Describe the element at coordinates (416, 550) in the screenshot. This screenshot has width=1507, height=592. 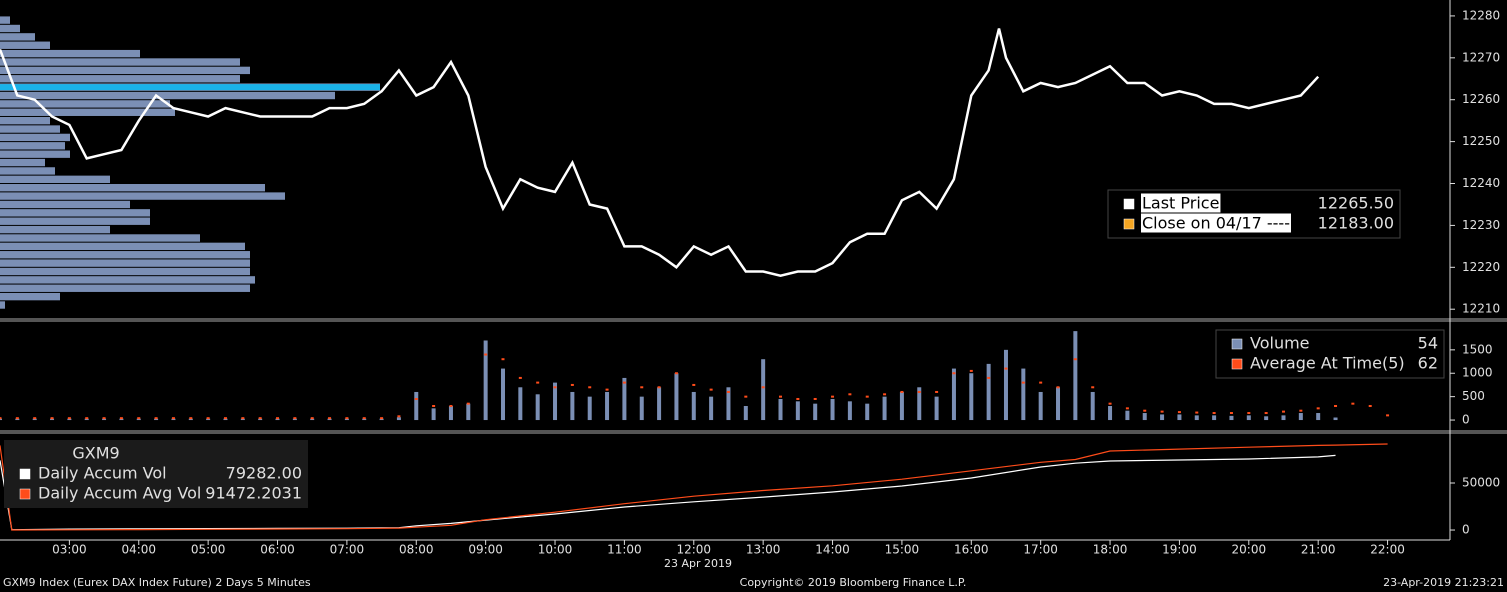
I see `x-tick-label: 08:00` at that location.